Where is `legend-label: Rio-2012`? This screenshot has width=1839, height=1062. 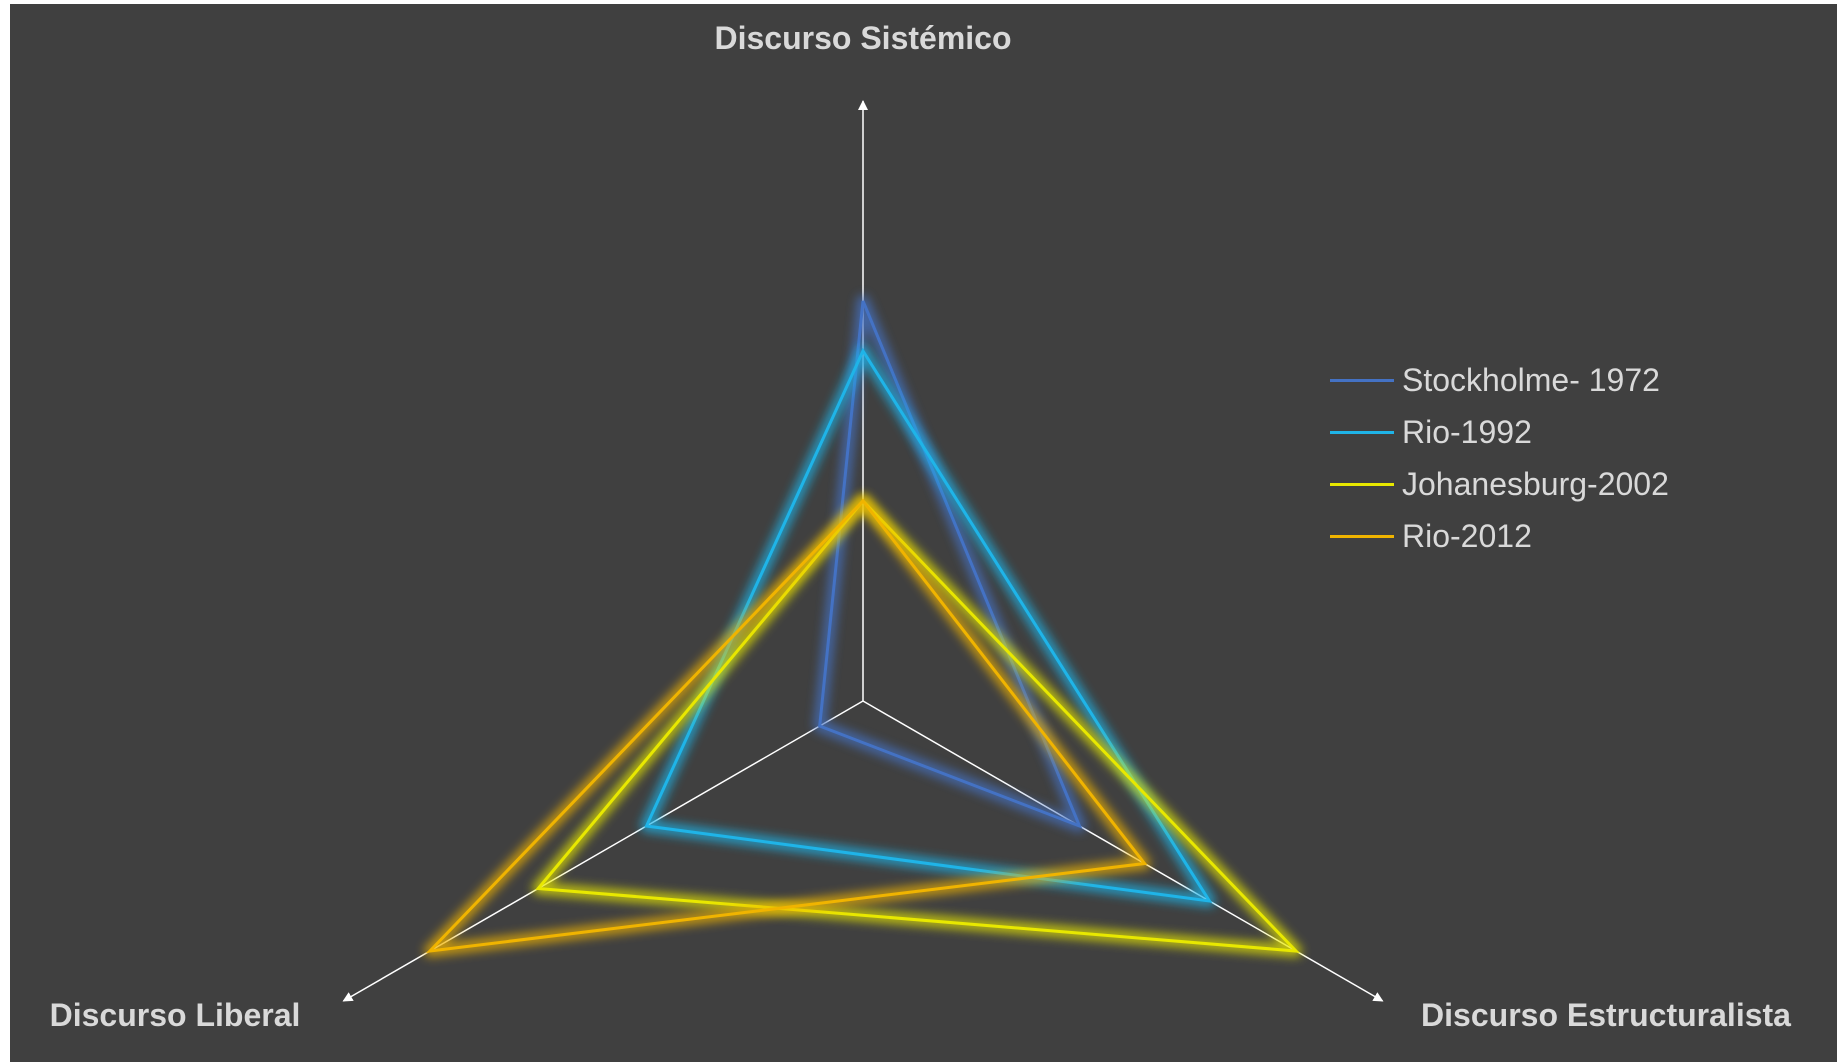
legend-label: Rio-2012 is located at coordinates (1467, 535).